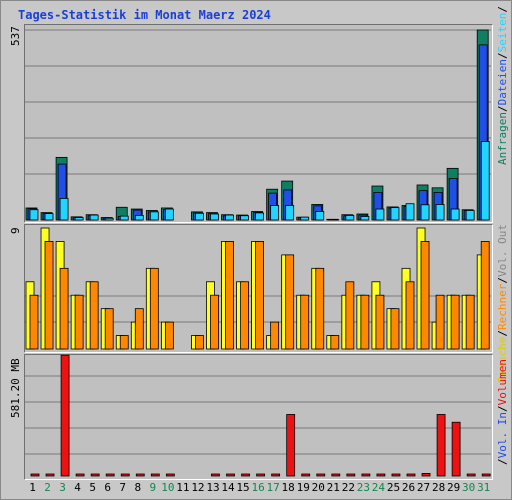 The height and width of the screenshot is (500, 512). What do you see at coordinates (484, 487) in the screenshot?
I see `day-label: 31` at bounding box center [484, 487].